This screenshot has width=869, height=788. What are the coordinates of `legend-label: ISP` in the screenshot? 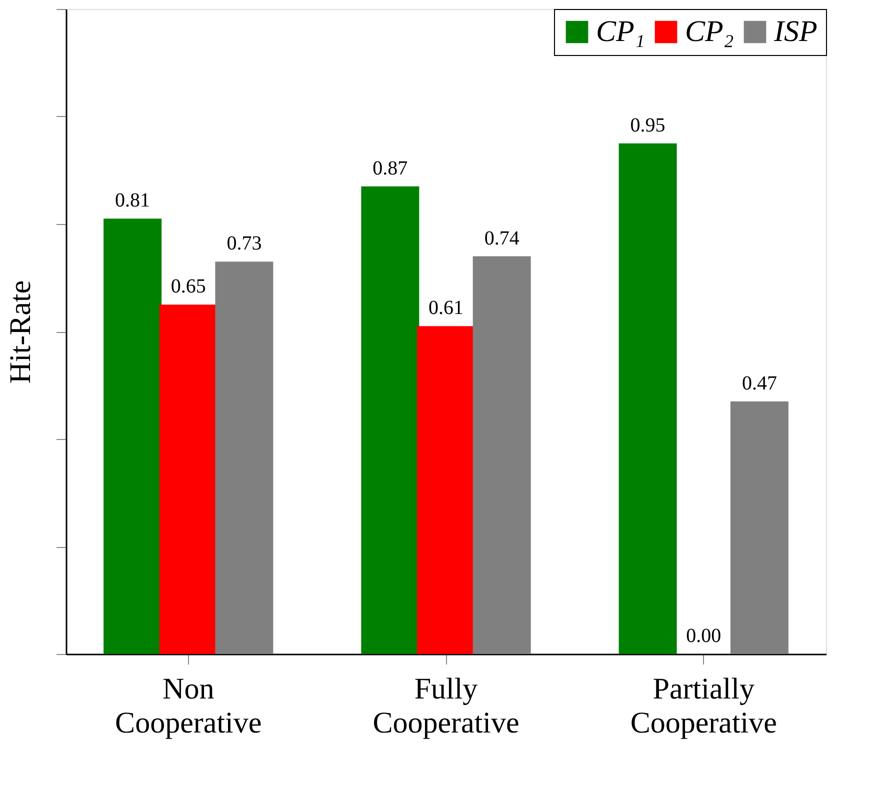 It's located at (795, 31).